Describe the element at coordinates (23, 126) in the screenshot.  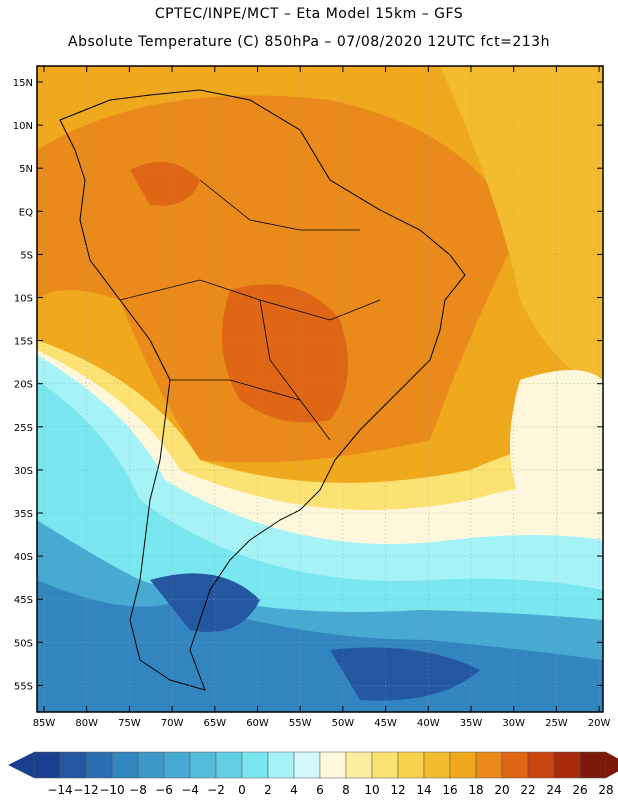
I see `lat-label: 10N` at that location.